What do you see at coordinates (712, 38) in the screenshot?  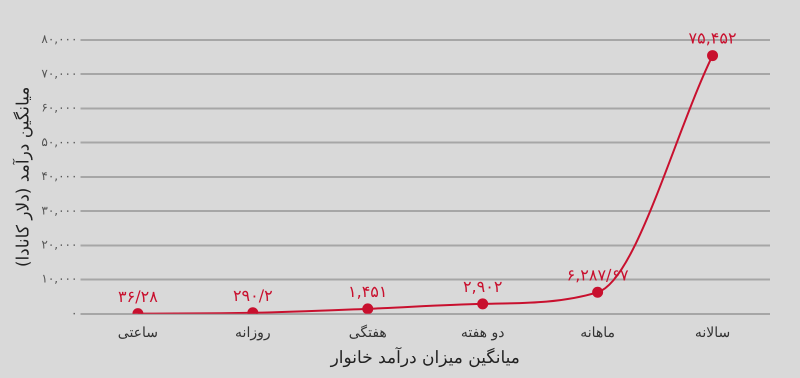 I see `data-label: ۷۵,۴۵۲` at bounding box center [712, 38].